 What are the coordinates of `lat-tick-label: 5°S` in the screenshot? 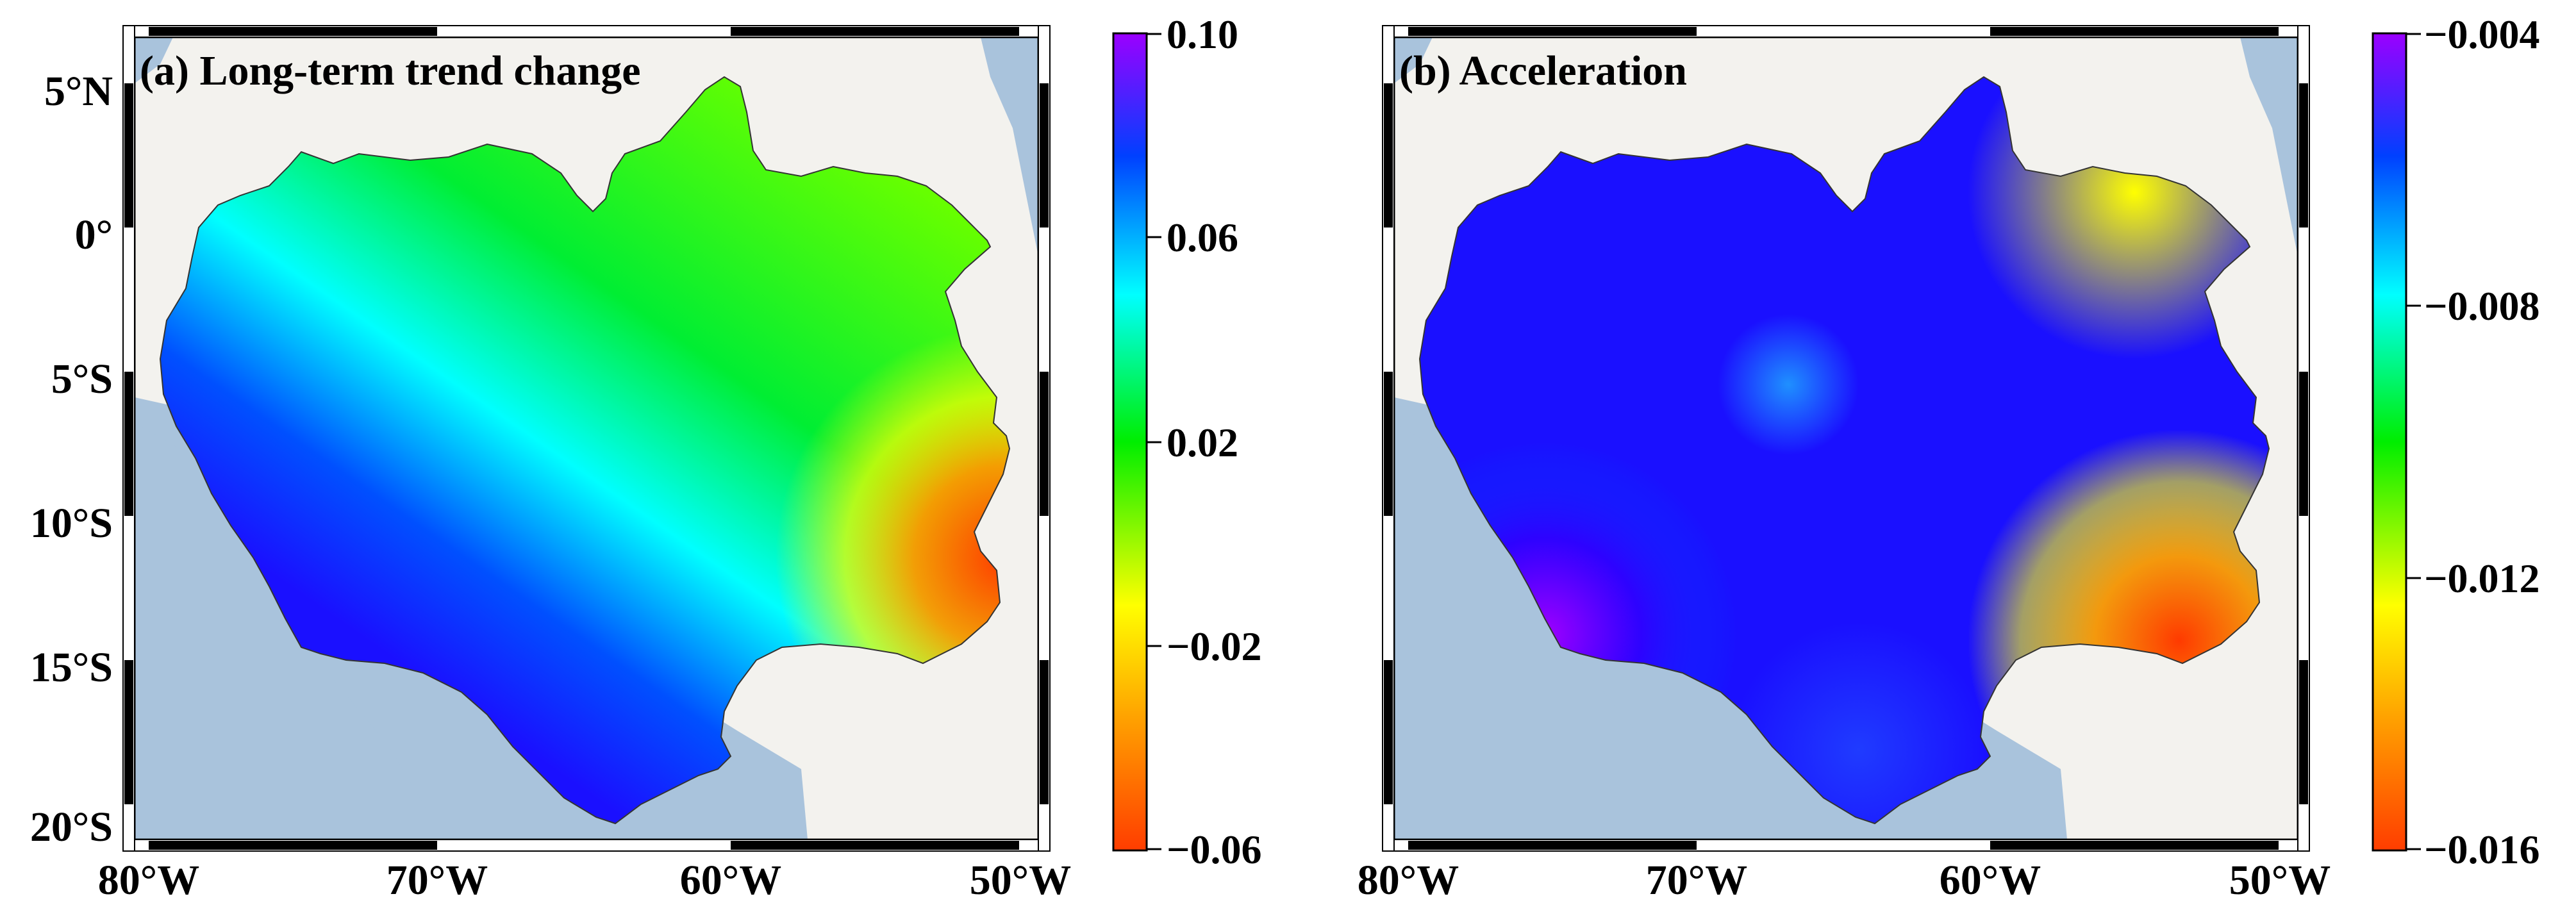 It's located at (82, 379).